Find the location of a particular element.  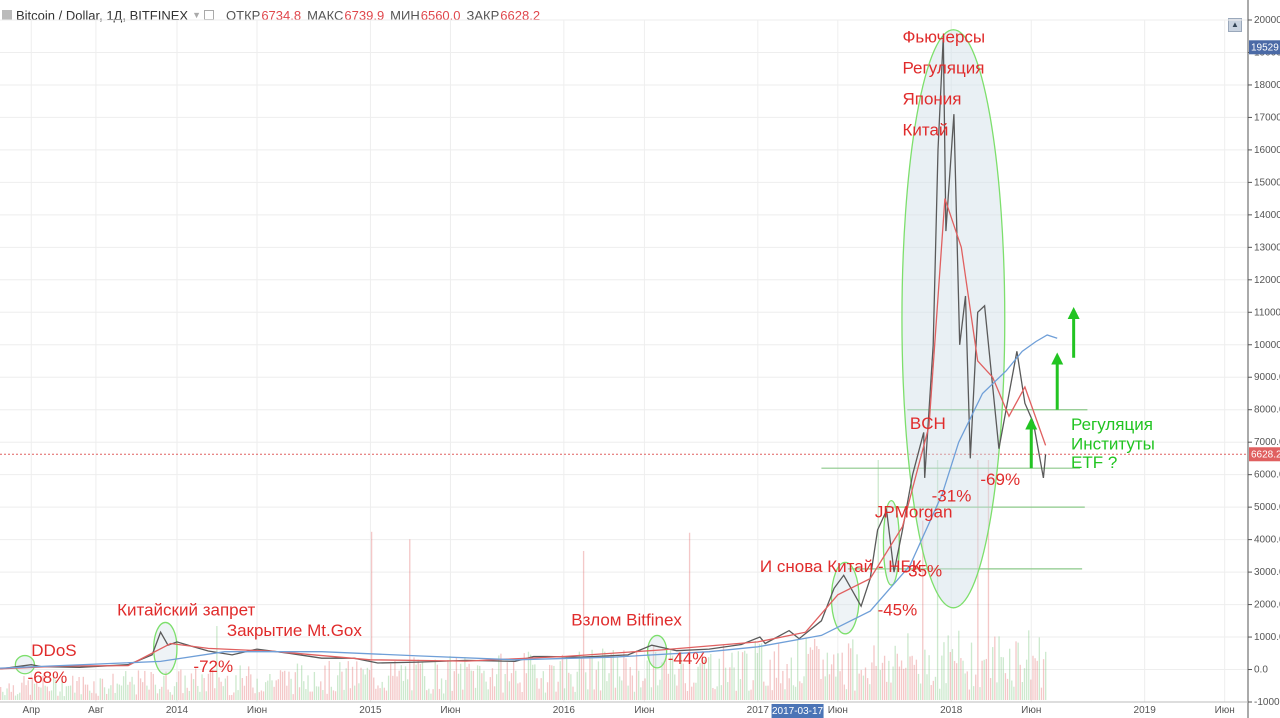

y-tick-label: 20000.0 is located at coordinates (1267, 20).